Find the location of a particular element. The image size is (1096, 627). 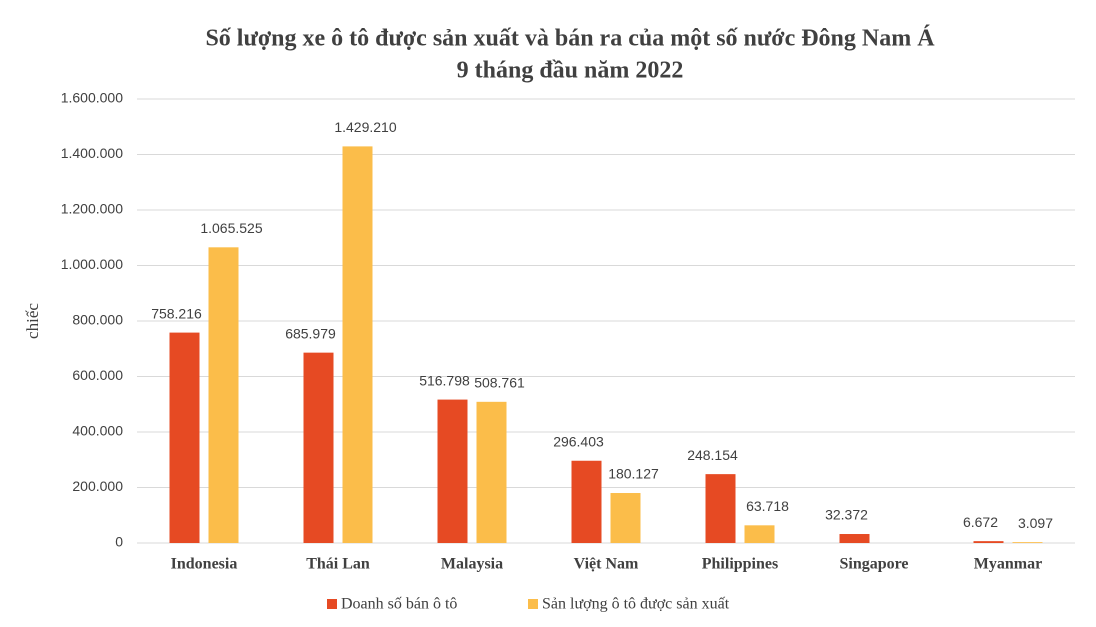

data-label: 685.979 is located at coordinates (310, 333).